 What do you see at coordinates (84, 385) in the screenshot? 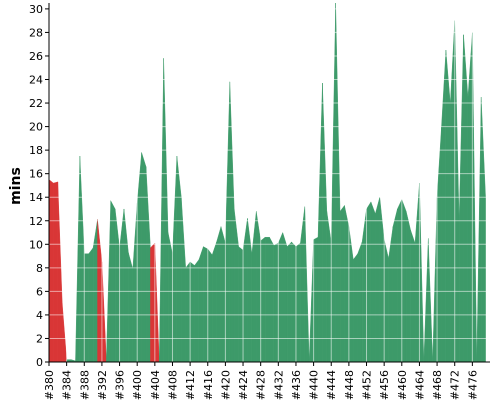
I see `x-tick-label-388: #388` at bounding box center [84, 385].